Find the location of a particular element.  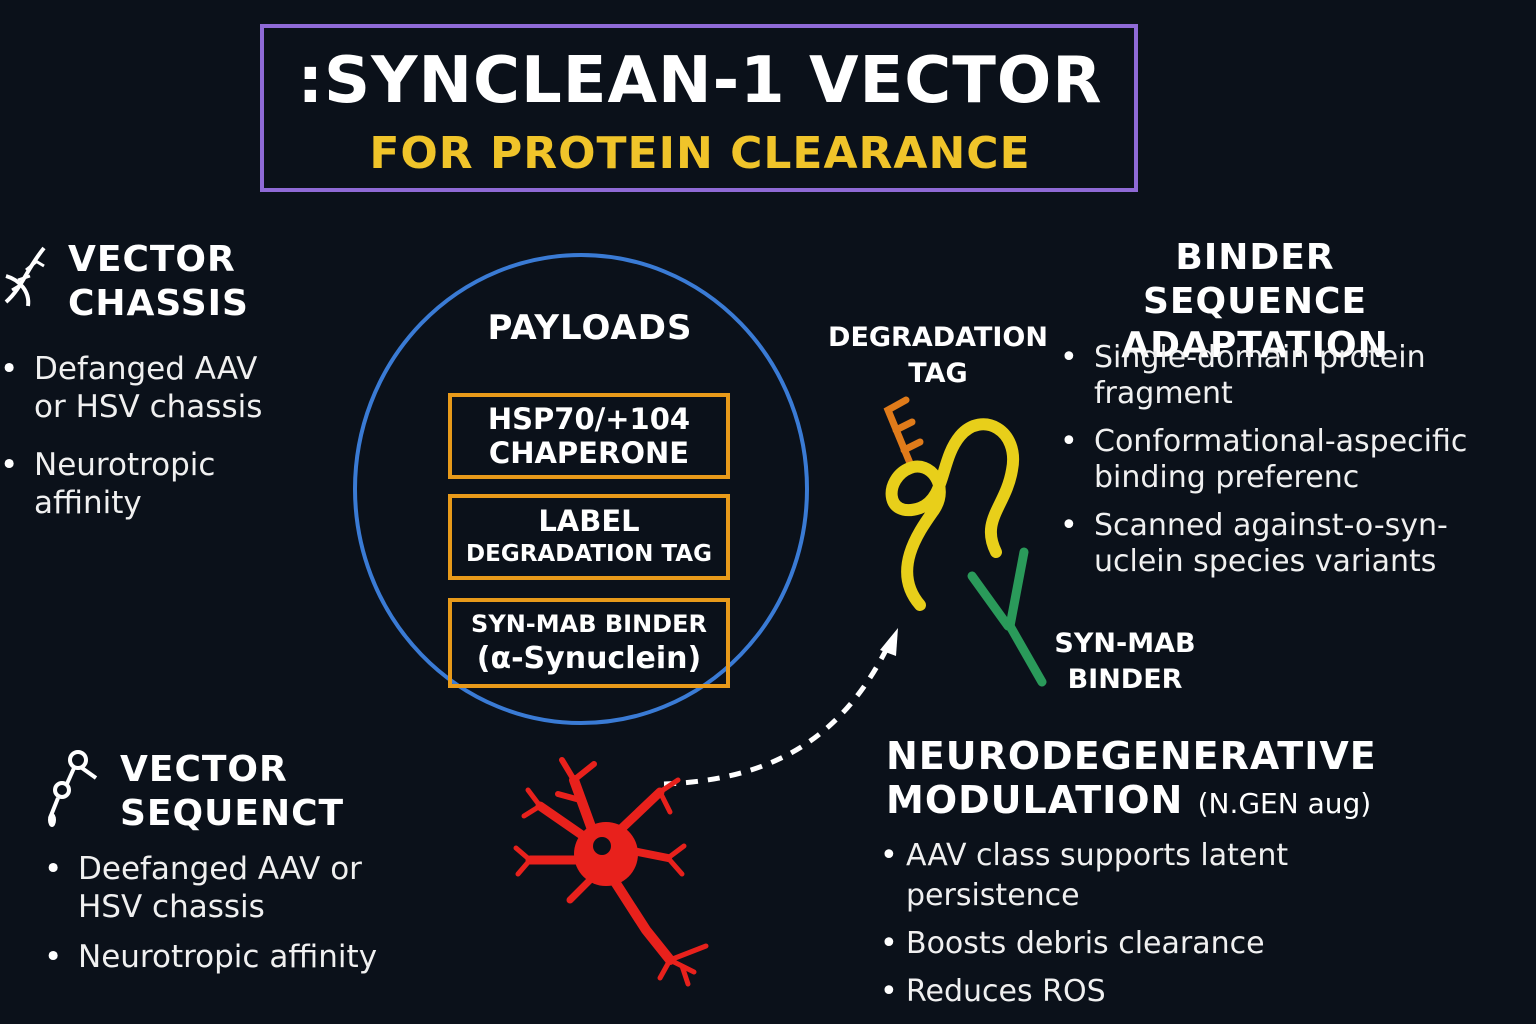

payloads-heading: PAYLOADS is located at coordinates (590, 328).